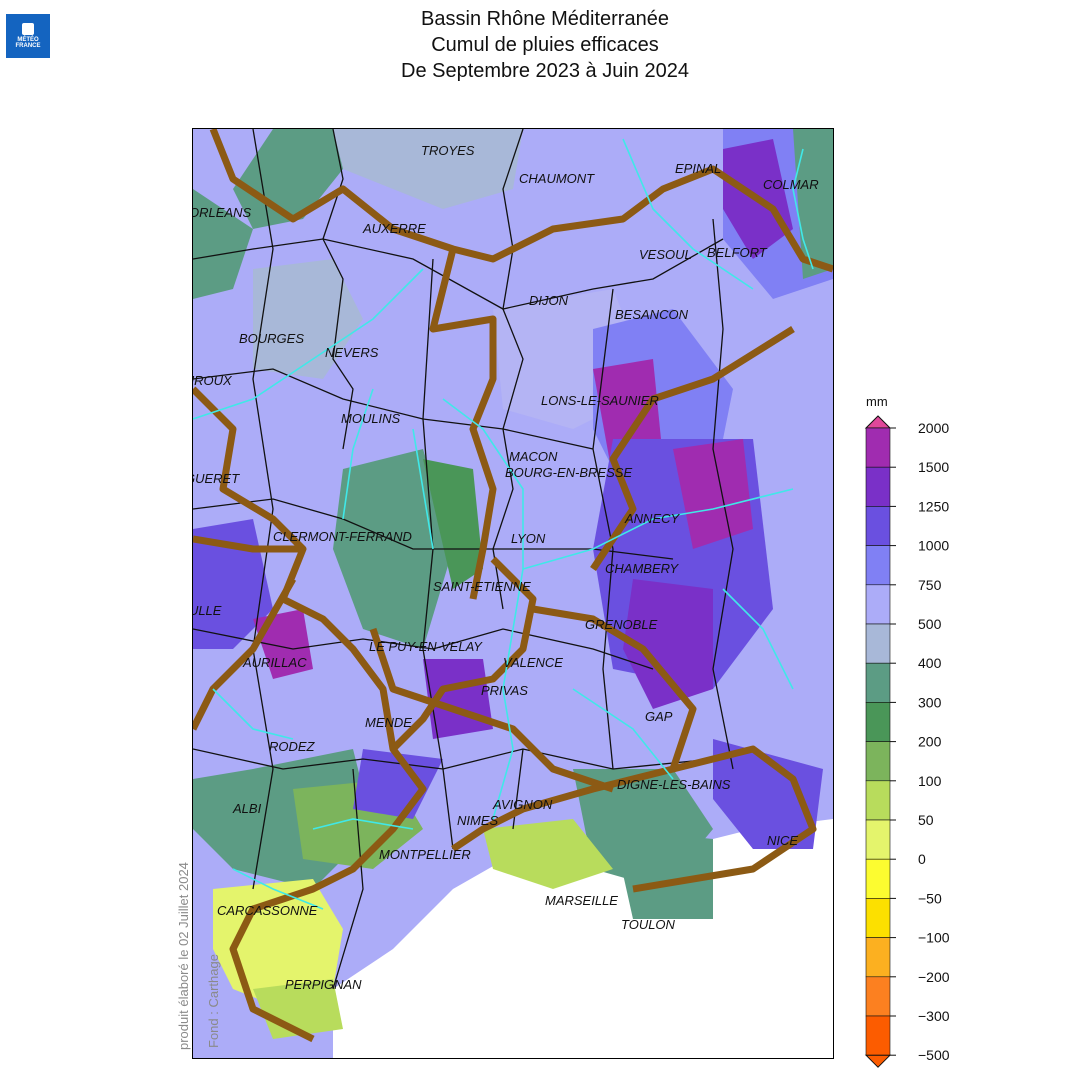 The image size is (1090, 1090). I want to click on city-bourges: BOURGES, so click(271, 338).